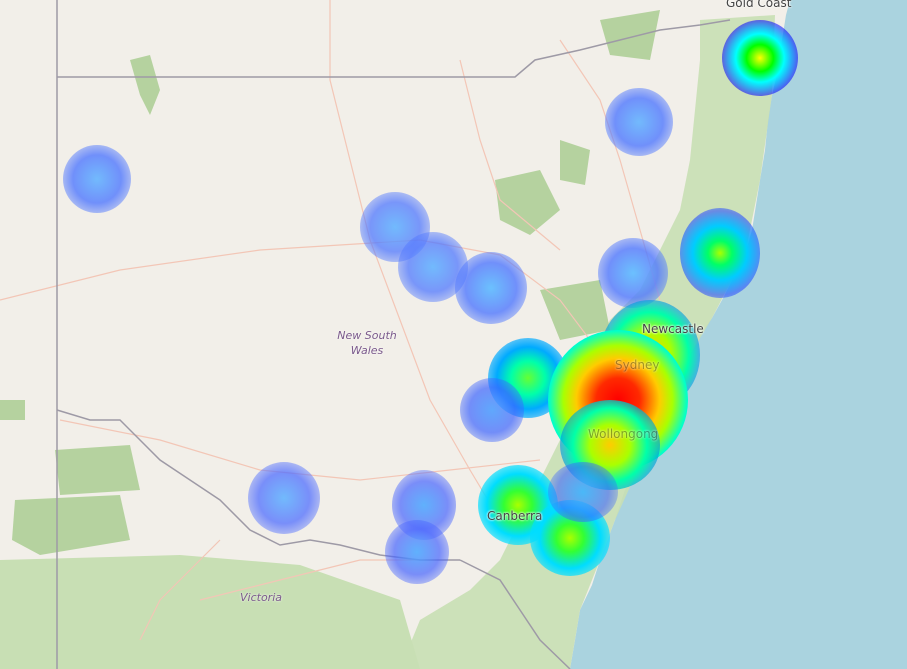 The height and width of the screenshot is (669, 907). Describe the element at coordinates (673, 329) in the screenshot. I see `label-newcastle: Newcastle` at that location.